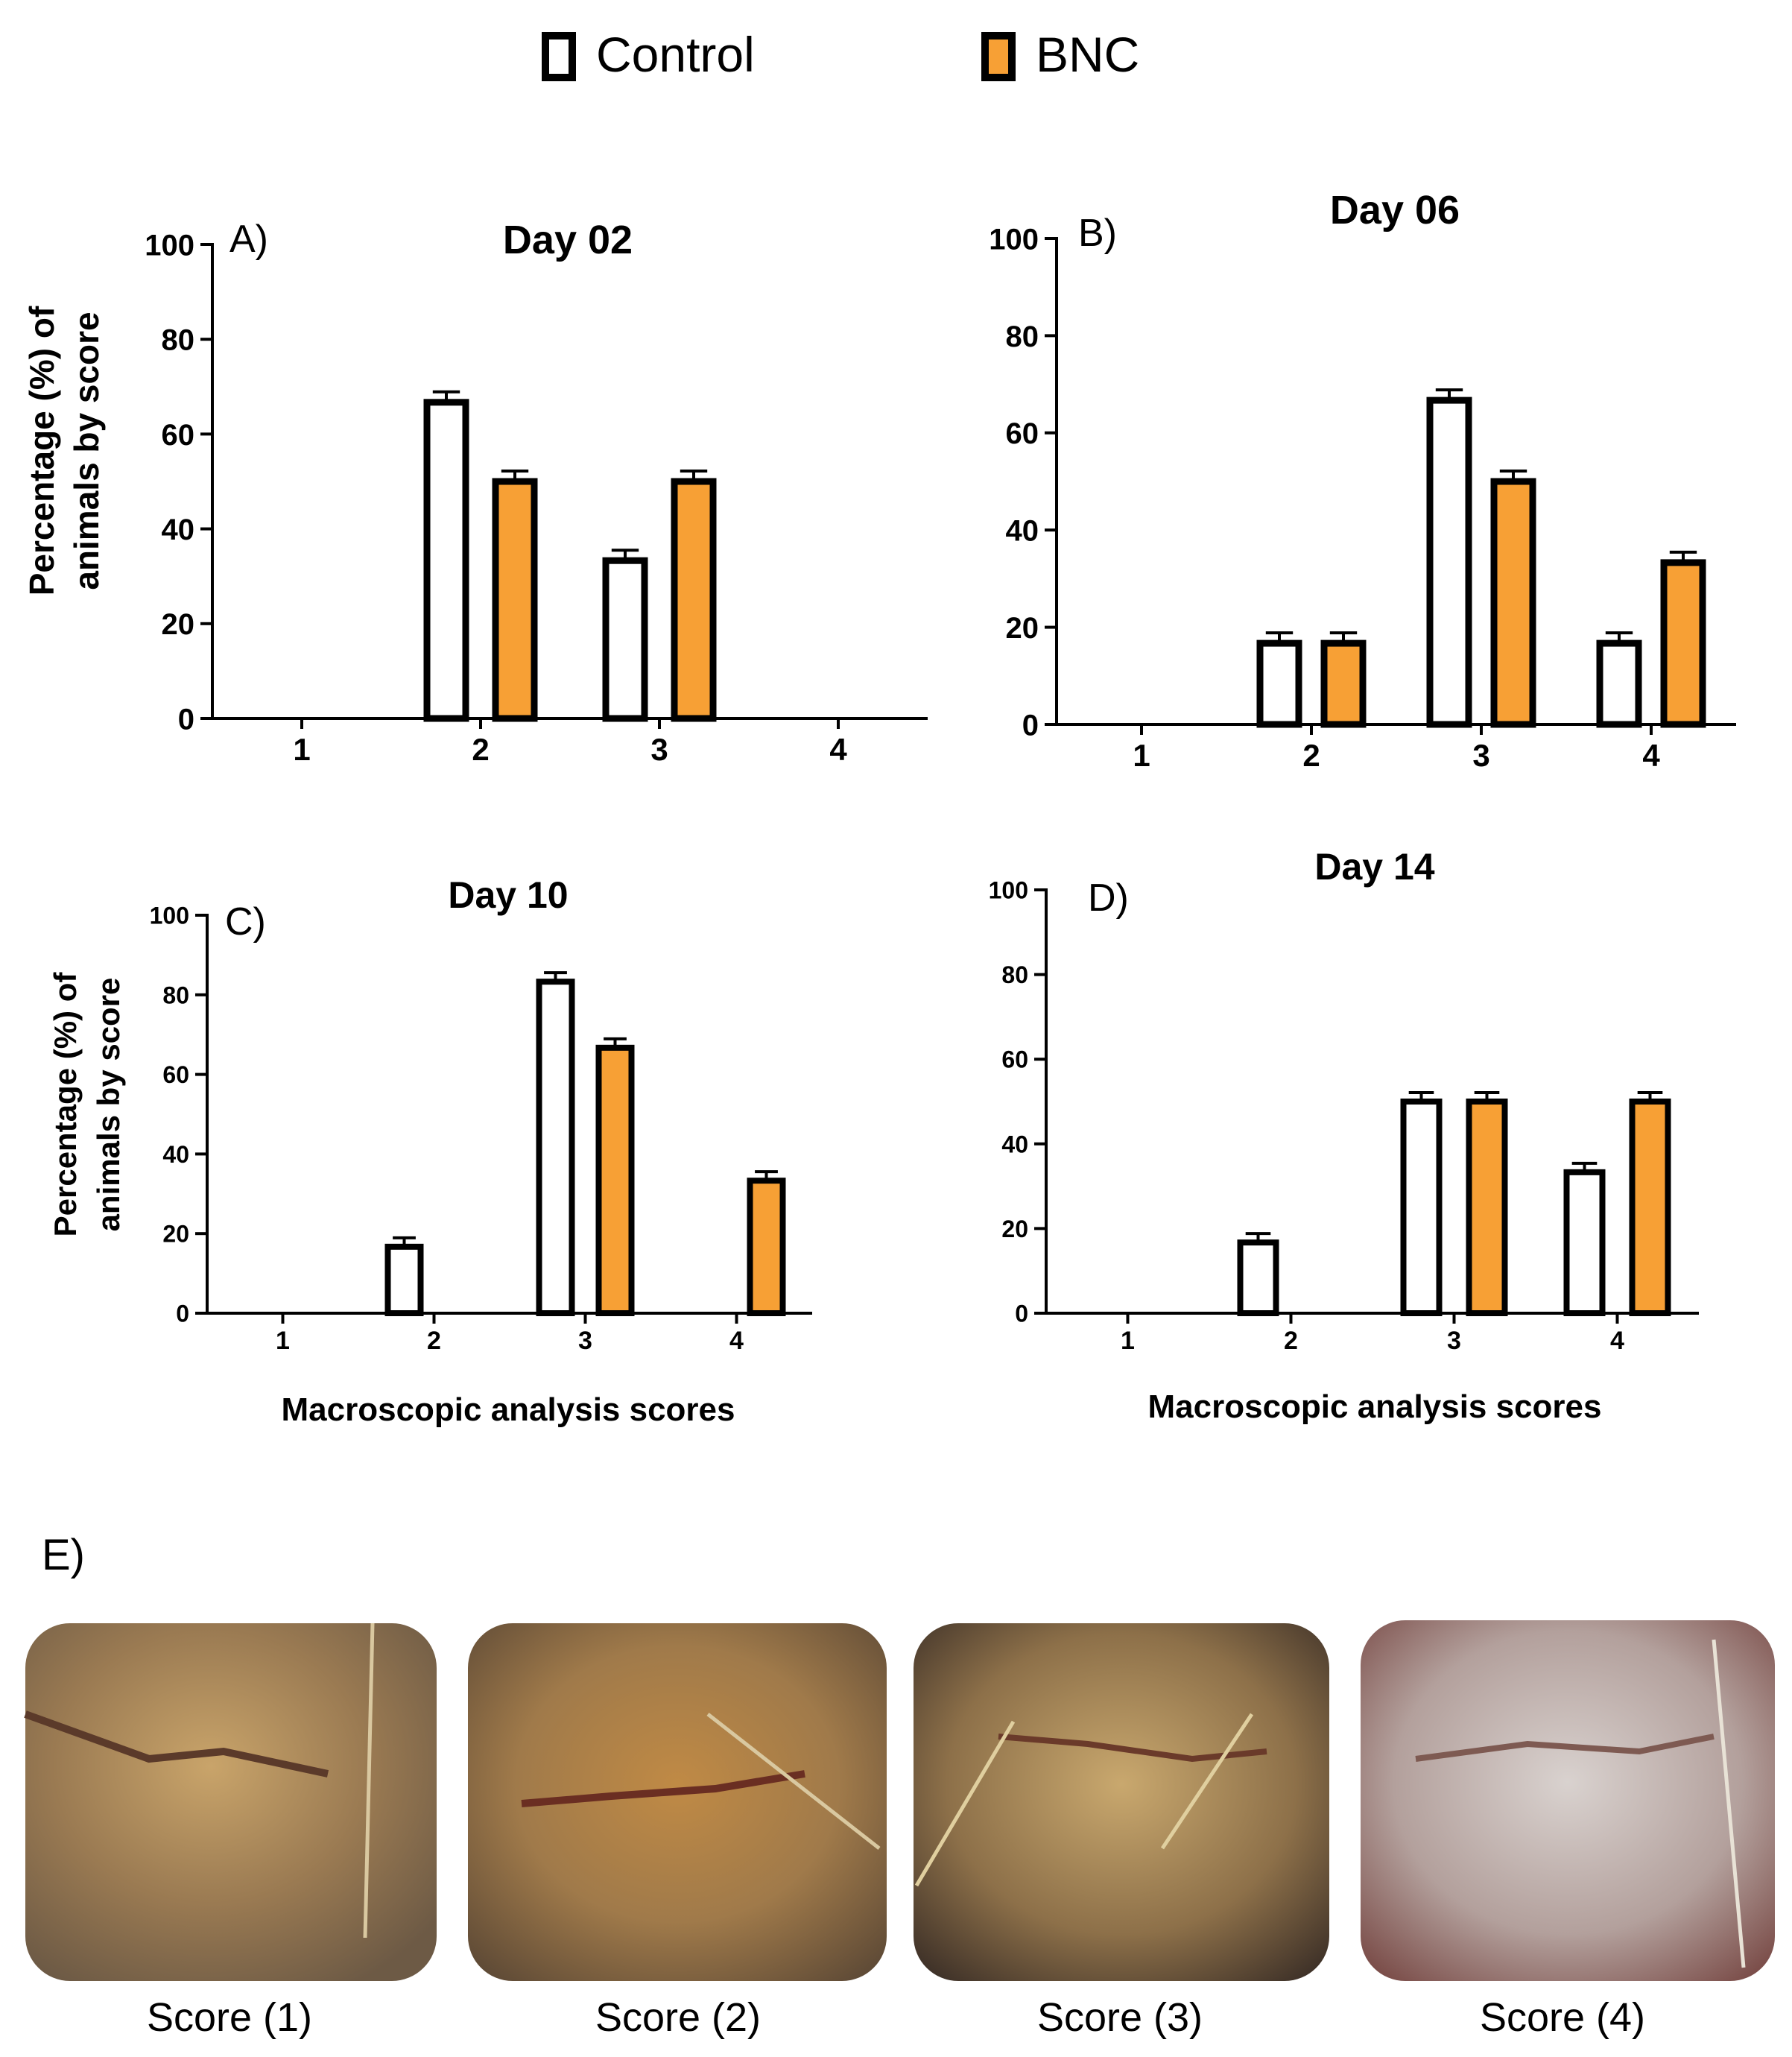  Describe the element at coordinates (678, 2017) in the screenshot. I see `photo-caption: Score (2)` at that location.